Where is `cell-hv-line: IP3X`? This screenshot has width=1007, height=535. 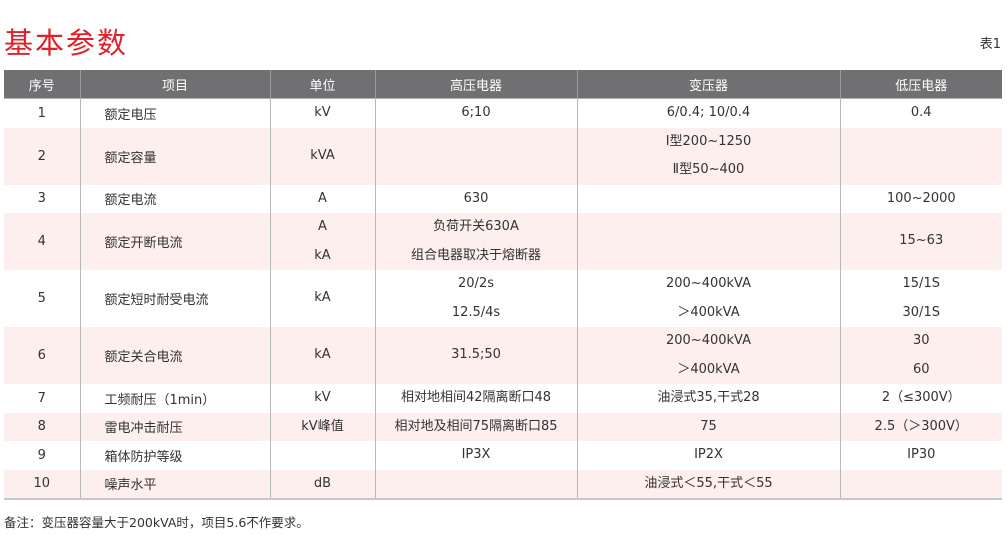 cell-hv-line: IP3X is located at coordinates (476, 454).